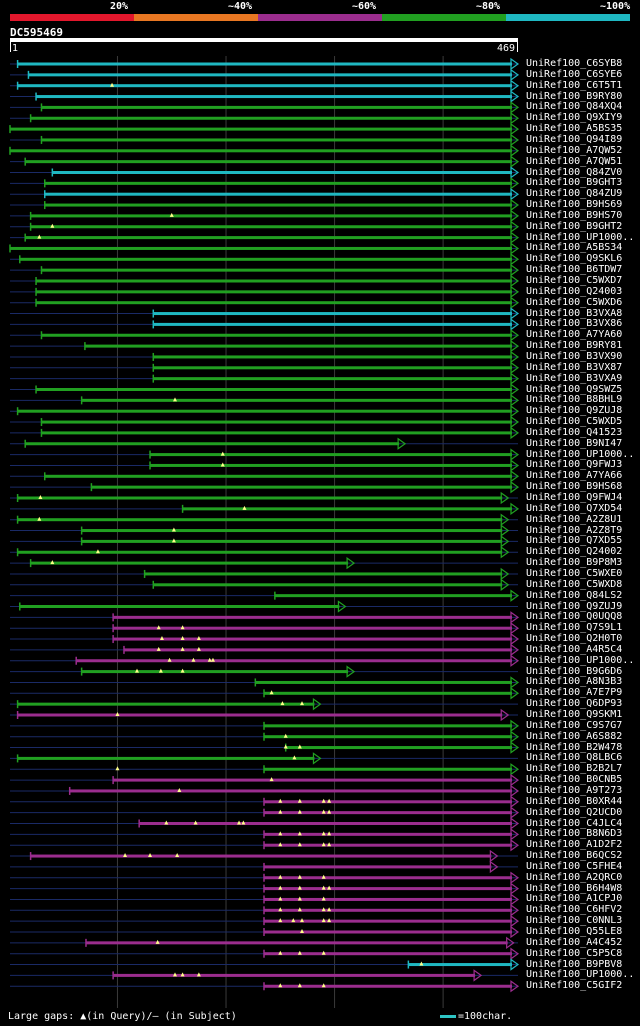  What do you see at coordinates (574, 953) in the screenshot?
I see `hit-label: UniRef100_C5P5C8` at bounding box center [574, 953].